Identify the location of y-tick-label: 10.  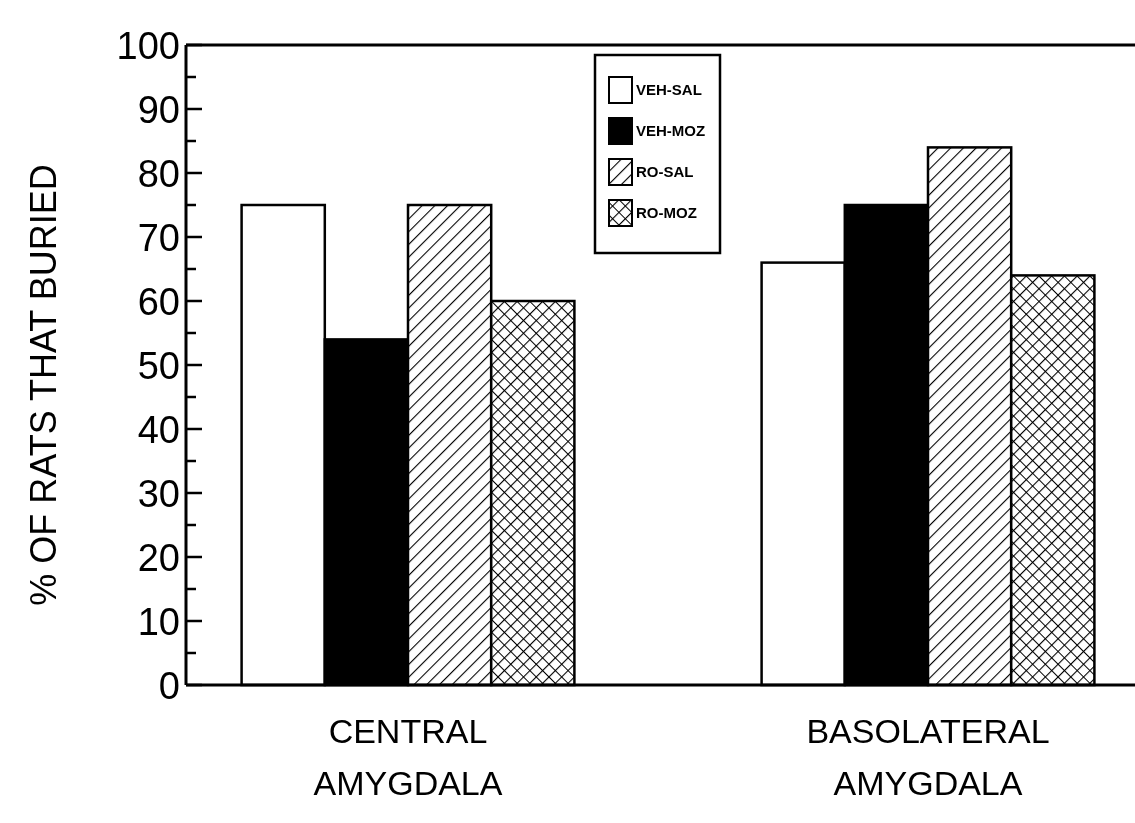
(158, 621).